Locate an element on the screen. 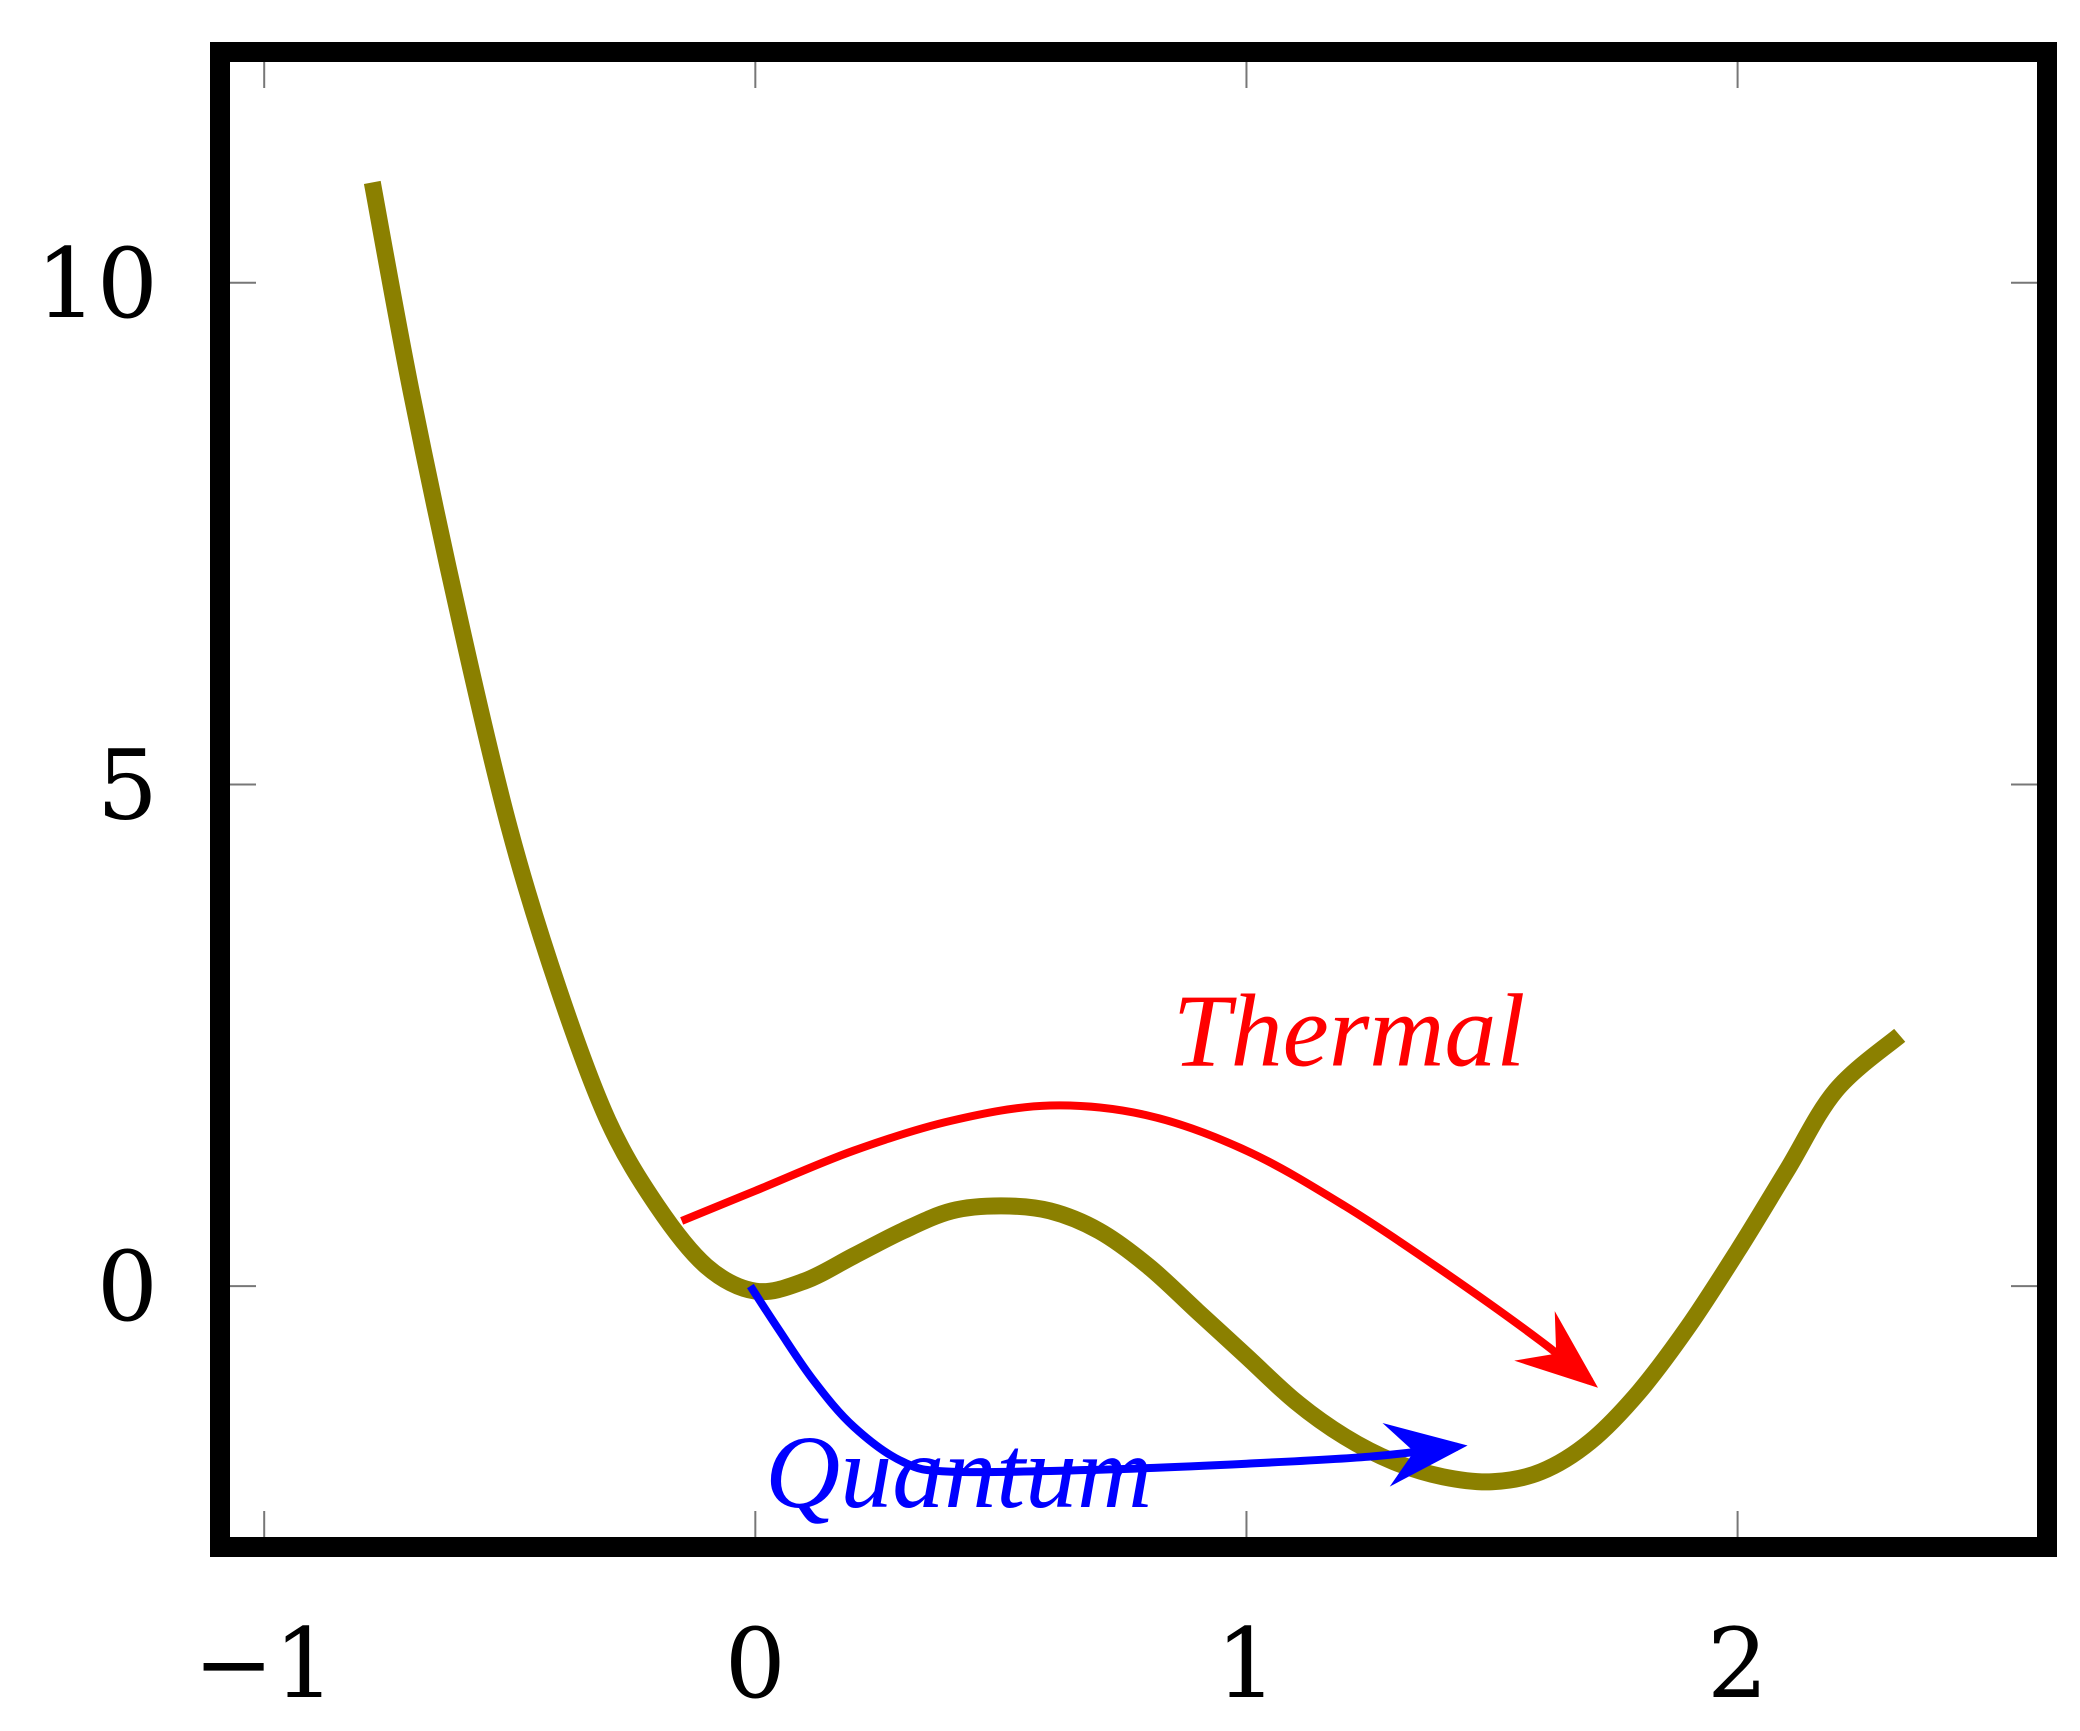  thermal-arrow-path is located at coordinates (1136, 1243).